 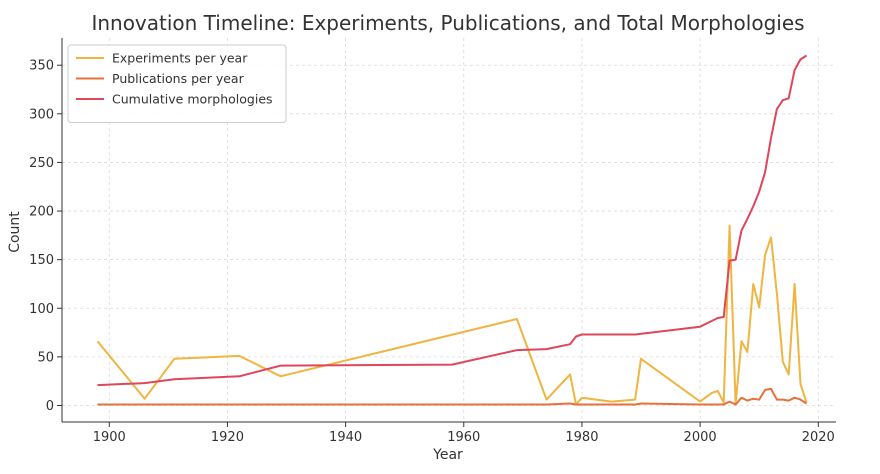 What do you see at coordinates (15, 232) in the screenshot?
I see `y-axis-label: Count` at bounding box center [15, 232].